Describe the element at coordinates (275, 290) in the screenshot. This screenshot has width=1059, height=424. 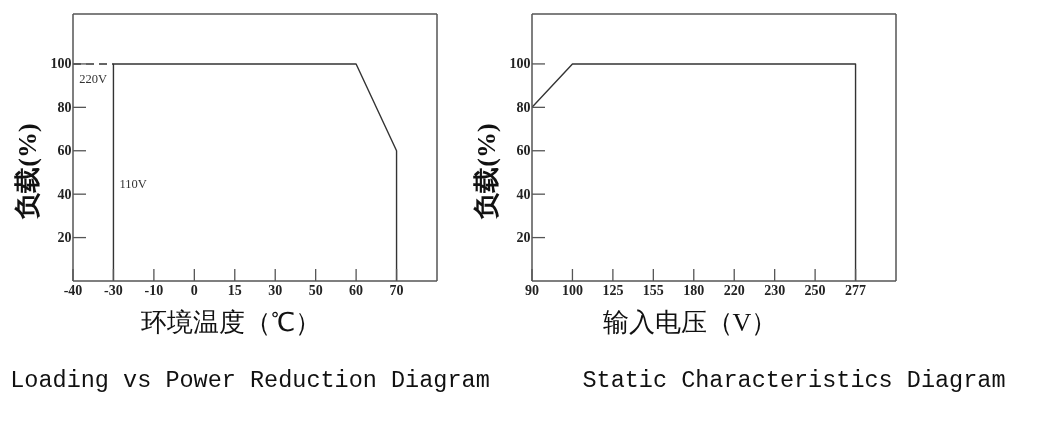
I see `x-tick-label: 30` at that location.